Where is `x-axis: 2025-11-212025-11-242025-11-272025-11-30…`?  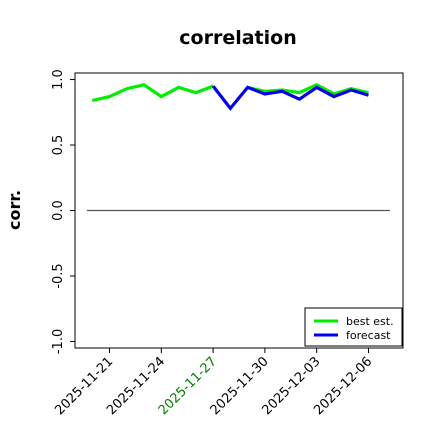
x-axis: 2025-11-212025-11-242025-11-272025-11-30… is located at coordinates (213, 383).